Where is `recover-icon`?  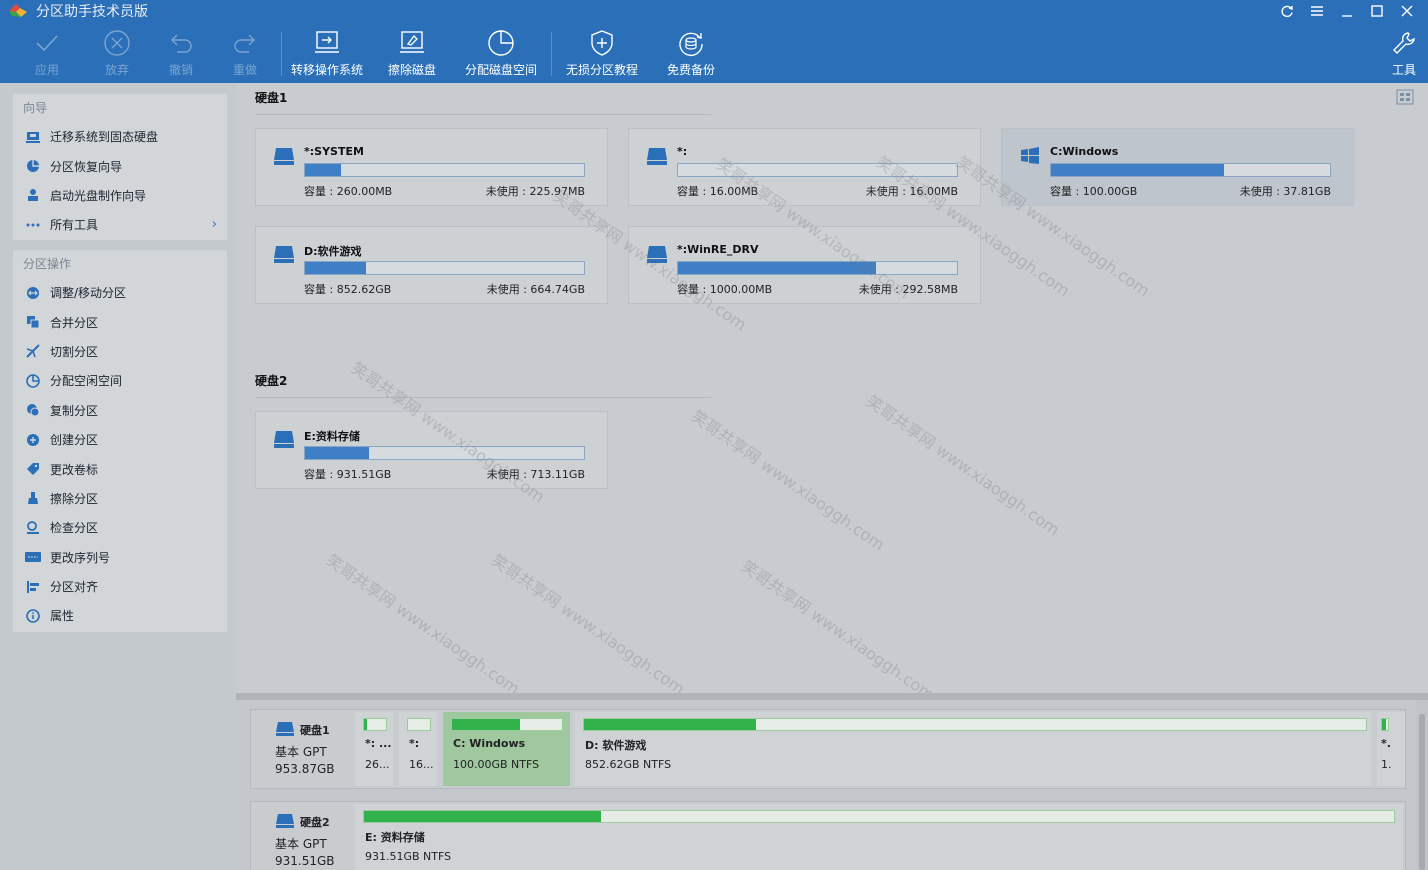 recover-icon is located at coordinates (33, 166).